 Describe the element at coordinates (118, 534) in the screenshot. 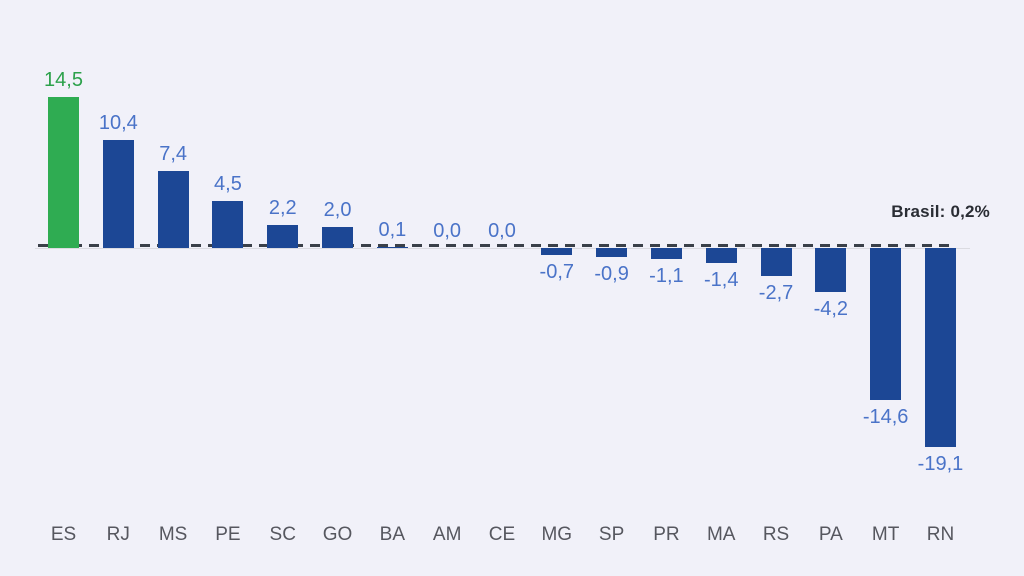

I see `category-label-RJ: RJ` at that location.